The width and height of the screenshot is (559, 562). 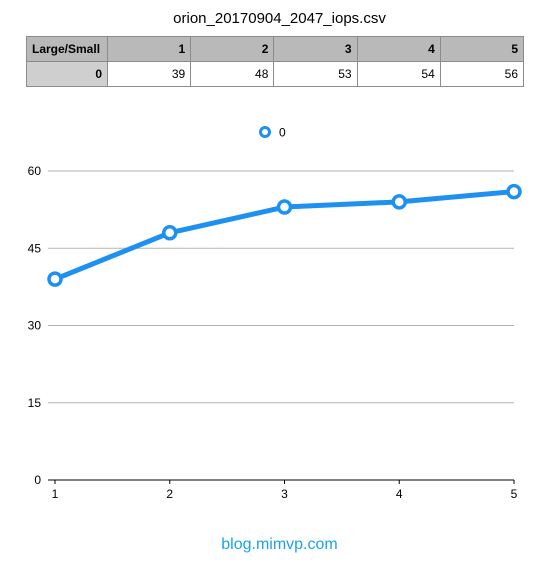 What do you see at coordinates (284, 494) in the screenshot?
I see `x-tick-label: 3` at bounding box center [284, 494].